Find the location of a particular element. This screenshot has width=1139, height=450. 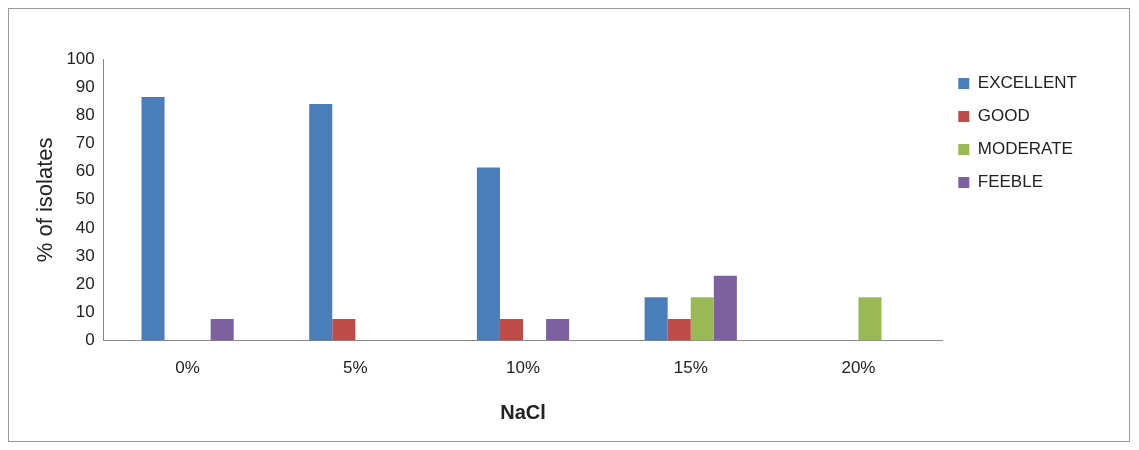

x-axis-title: NaCl is located at coordinates (523, 411).